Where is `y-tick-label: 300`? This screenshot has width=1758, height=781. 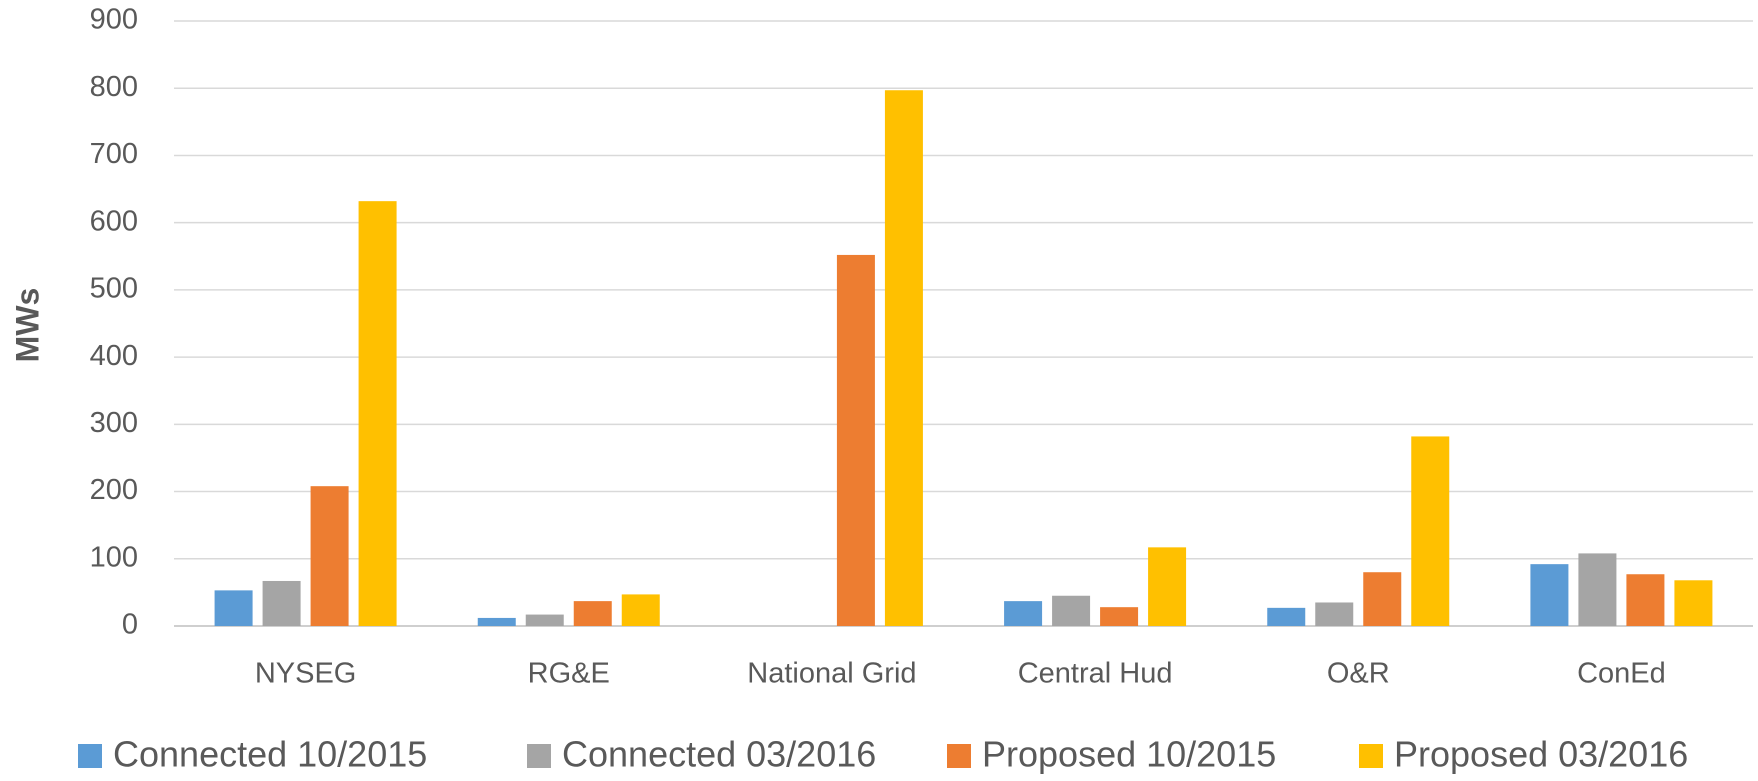 y-tick-label: 300 is located at coordinates (114, 423).